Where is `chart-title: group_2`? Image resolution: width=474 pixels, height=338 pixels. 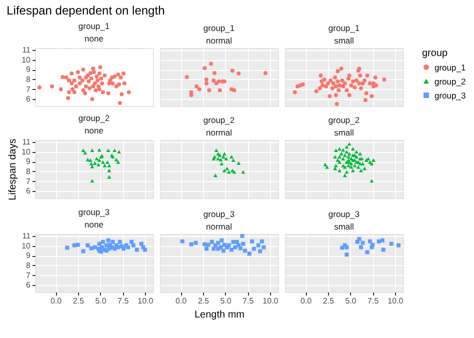 chart-title: group_2 is located at coordinates (94, 117).